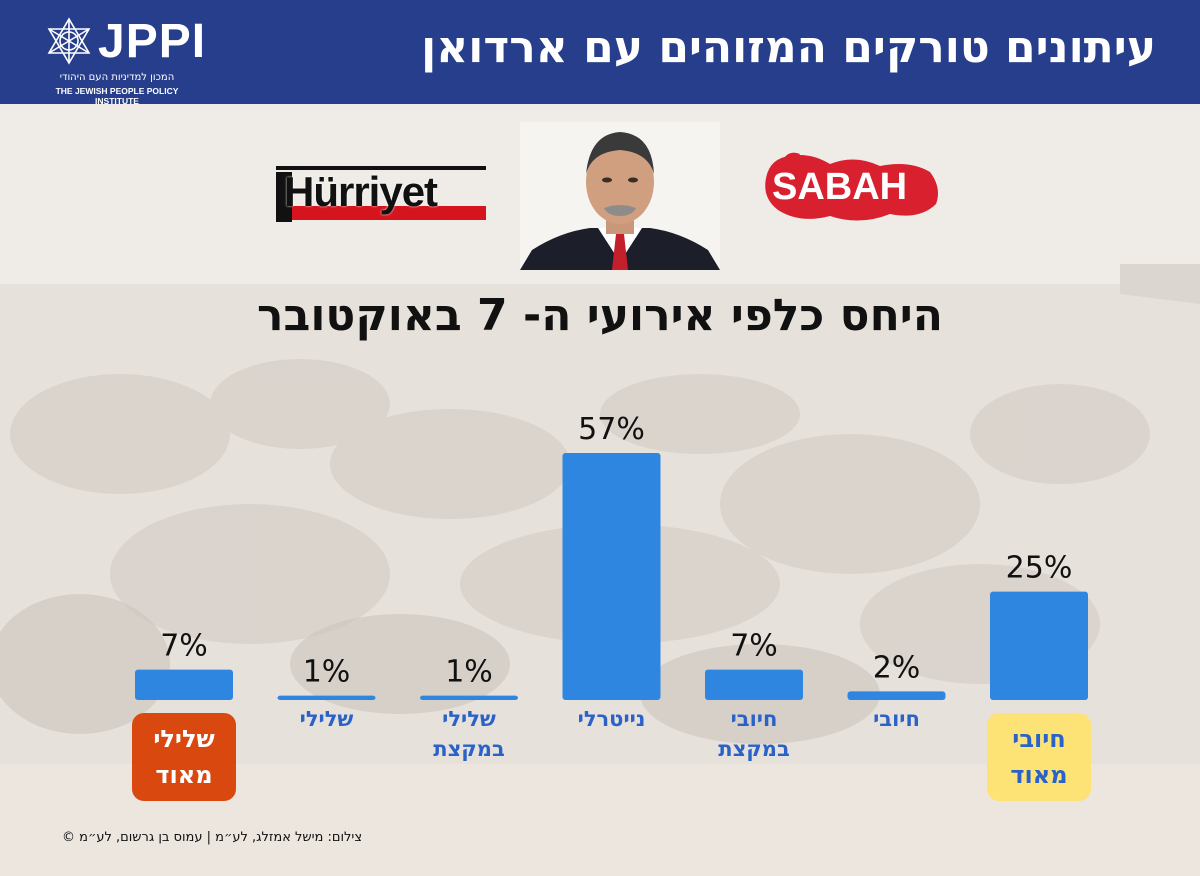 The height and width of the screenshot is (876, 1200). What do you see at coordinates (117, 77) in the screenshot?
I see `logo-subtitle-hebrew: המכון למדיניות העם היהודי` at bounding box center [117, 77].